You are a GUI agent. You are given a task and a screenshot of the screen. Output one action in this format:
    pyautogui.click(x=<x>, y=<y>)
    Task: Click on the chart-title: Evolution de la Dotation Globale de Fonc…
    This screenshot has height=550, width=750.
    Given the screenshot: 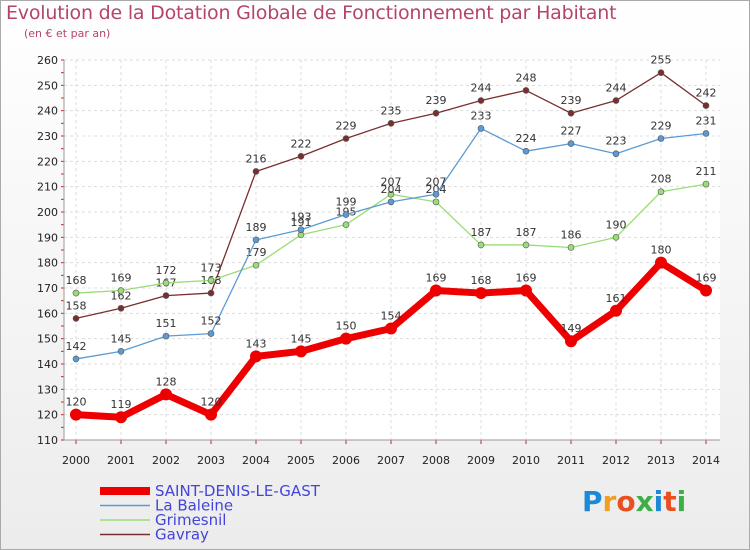 What is the action you would take?
    pyautogui.click(x=311, y=13)
    